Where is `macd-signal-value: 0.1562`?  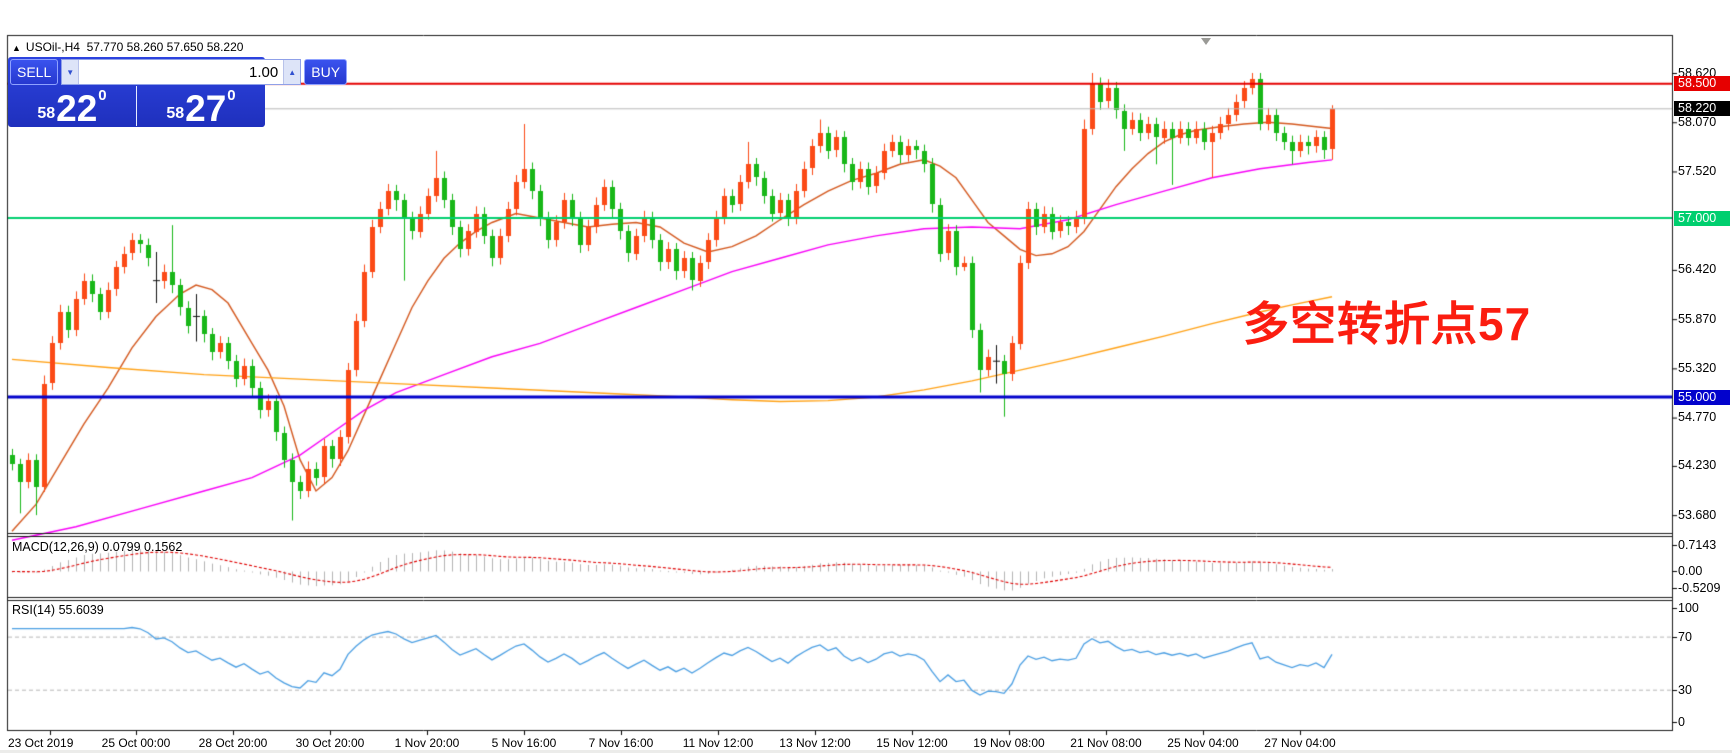 macd-signal-value: 0.1562 is located at coordinates (163, 547).